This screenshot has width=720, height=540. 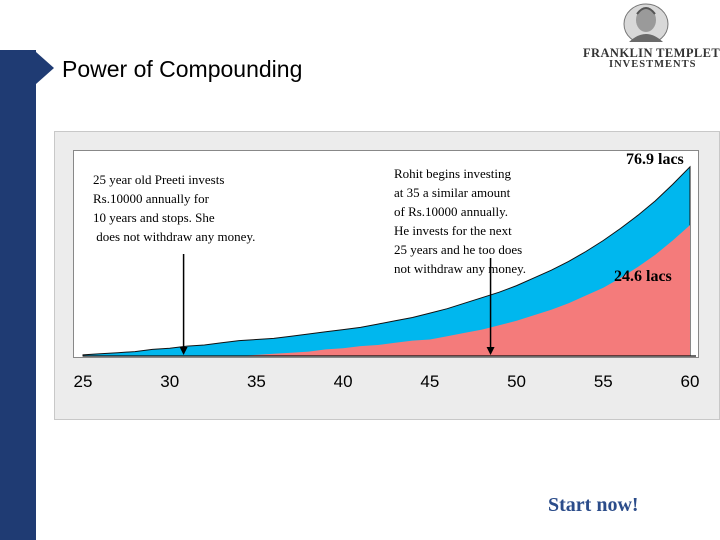 I want to click on label-24-6-lacs: 24.6 lacs, so click(x=643, y=276).